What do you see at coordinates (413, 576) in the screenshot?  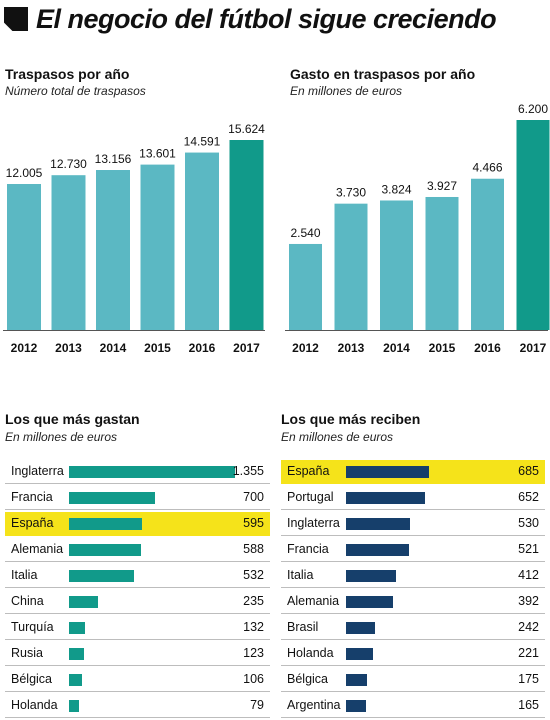 I see `row-Italia: Italia 412` at bounding box center [413, 576].